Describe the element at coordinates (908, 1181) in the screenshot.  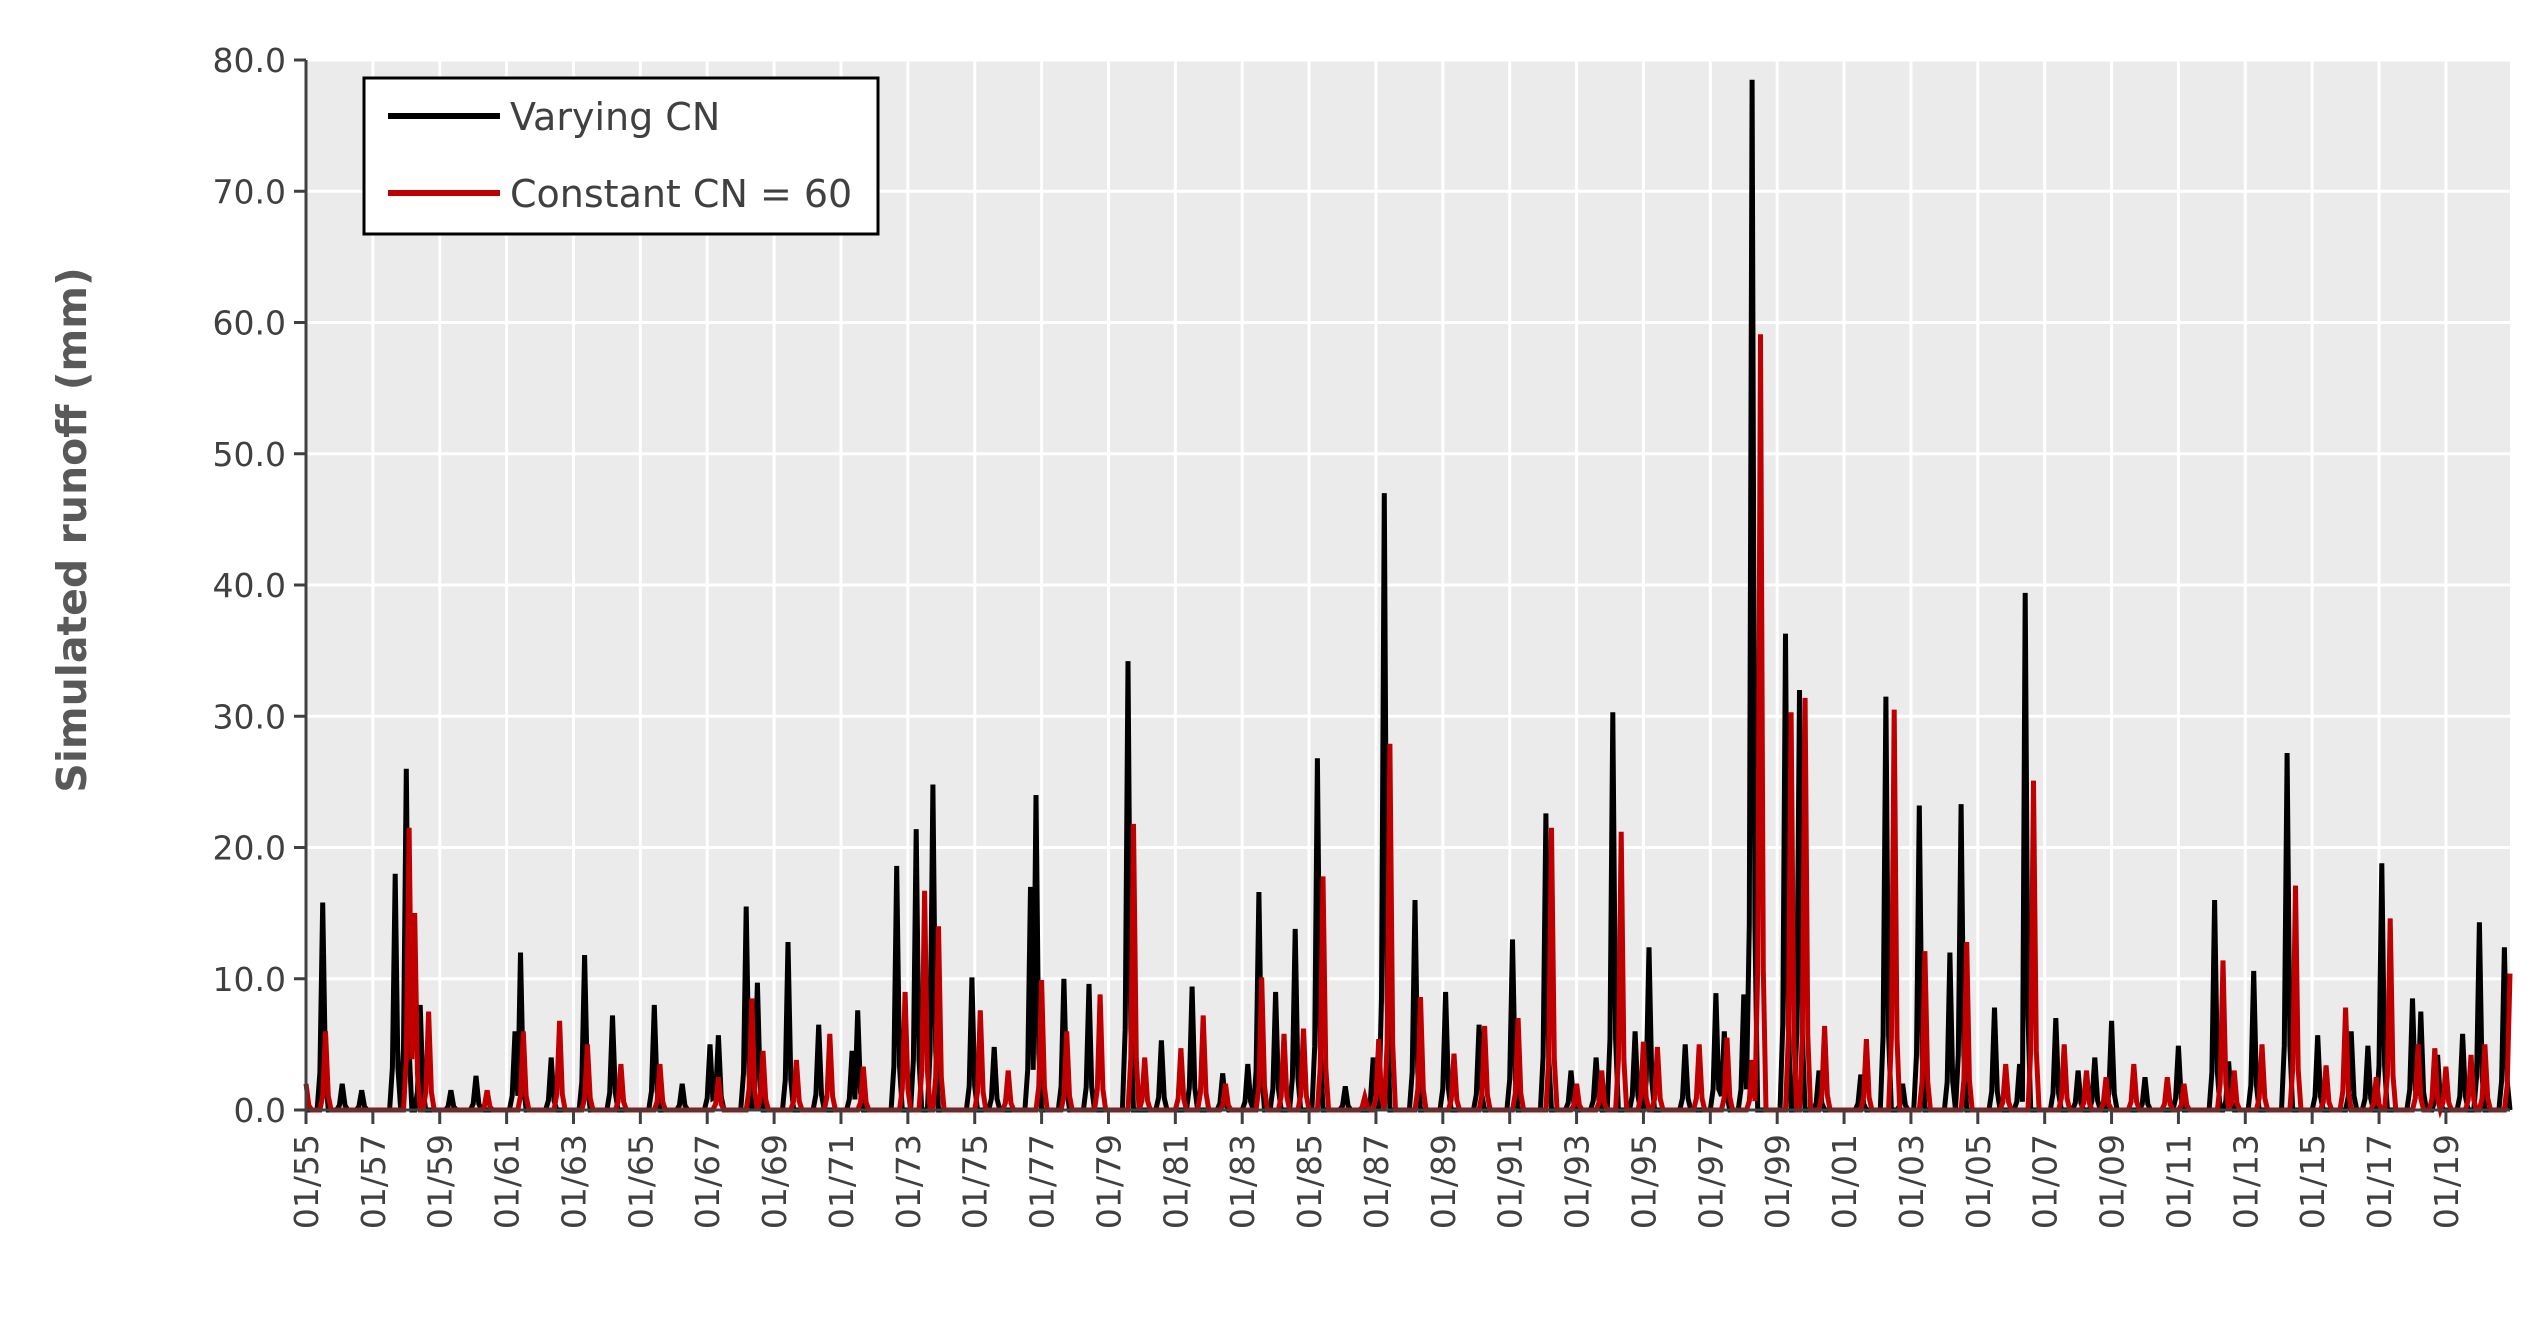
I see `x-tick-label: 01/73` at that location.